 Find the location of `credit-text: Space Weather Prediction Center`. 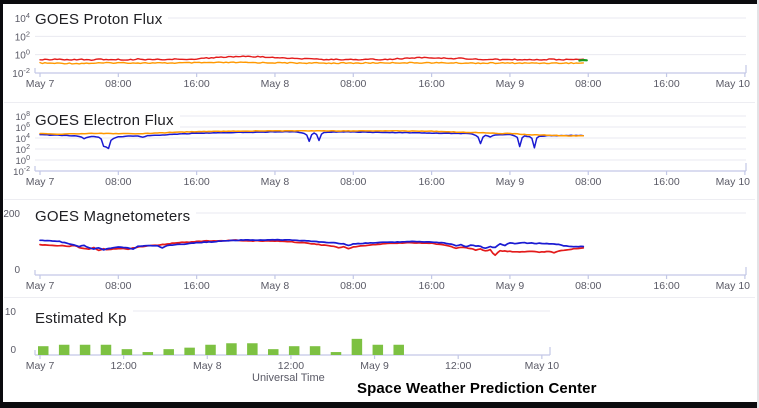

credit-text: Space Weather Prediction Center is located at coordinates (477, 388).